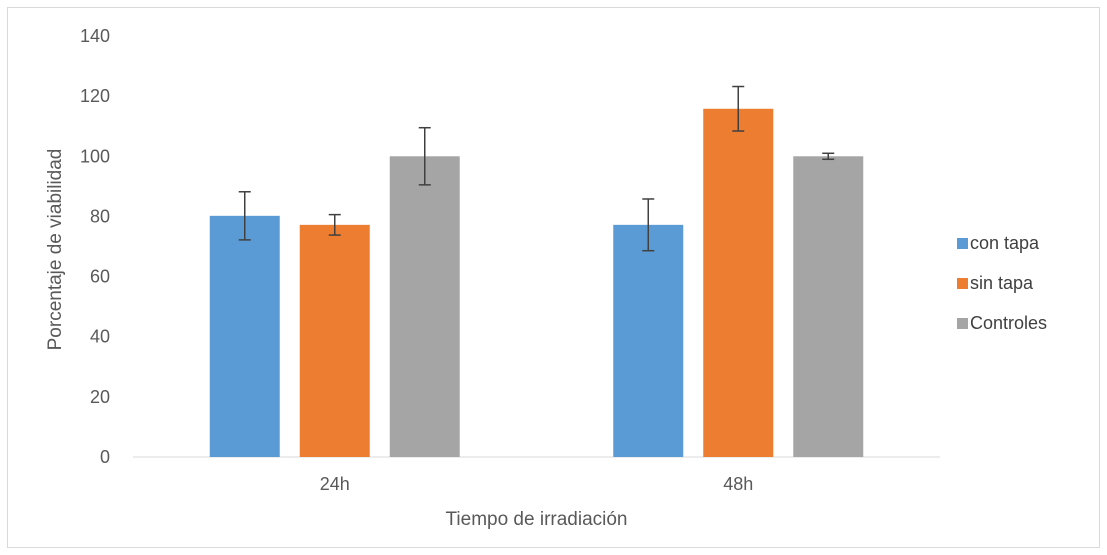  Describe the element at coordinates (334, 340) in the screenshot. I see `bar-sin-tapa-24h` at that location.